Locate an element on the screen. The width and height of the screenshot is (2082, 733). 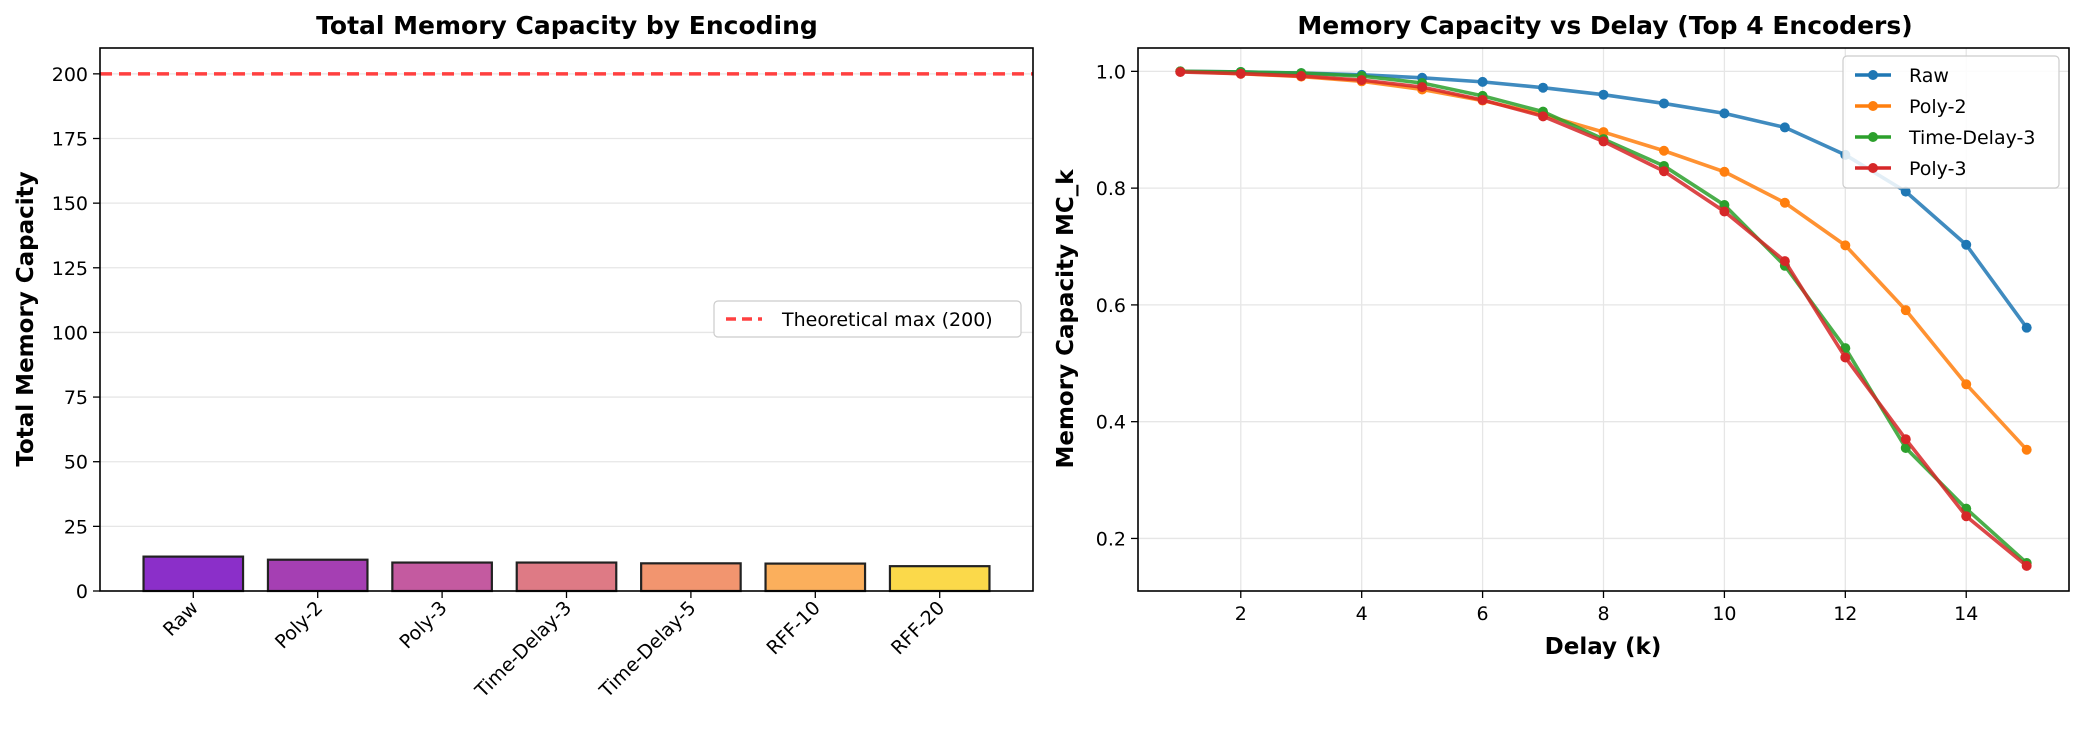
left-chart-title: Total Memory Capacity by Encoding is located at coordinates (567, 25).